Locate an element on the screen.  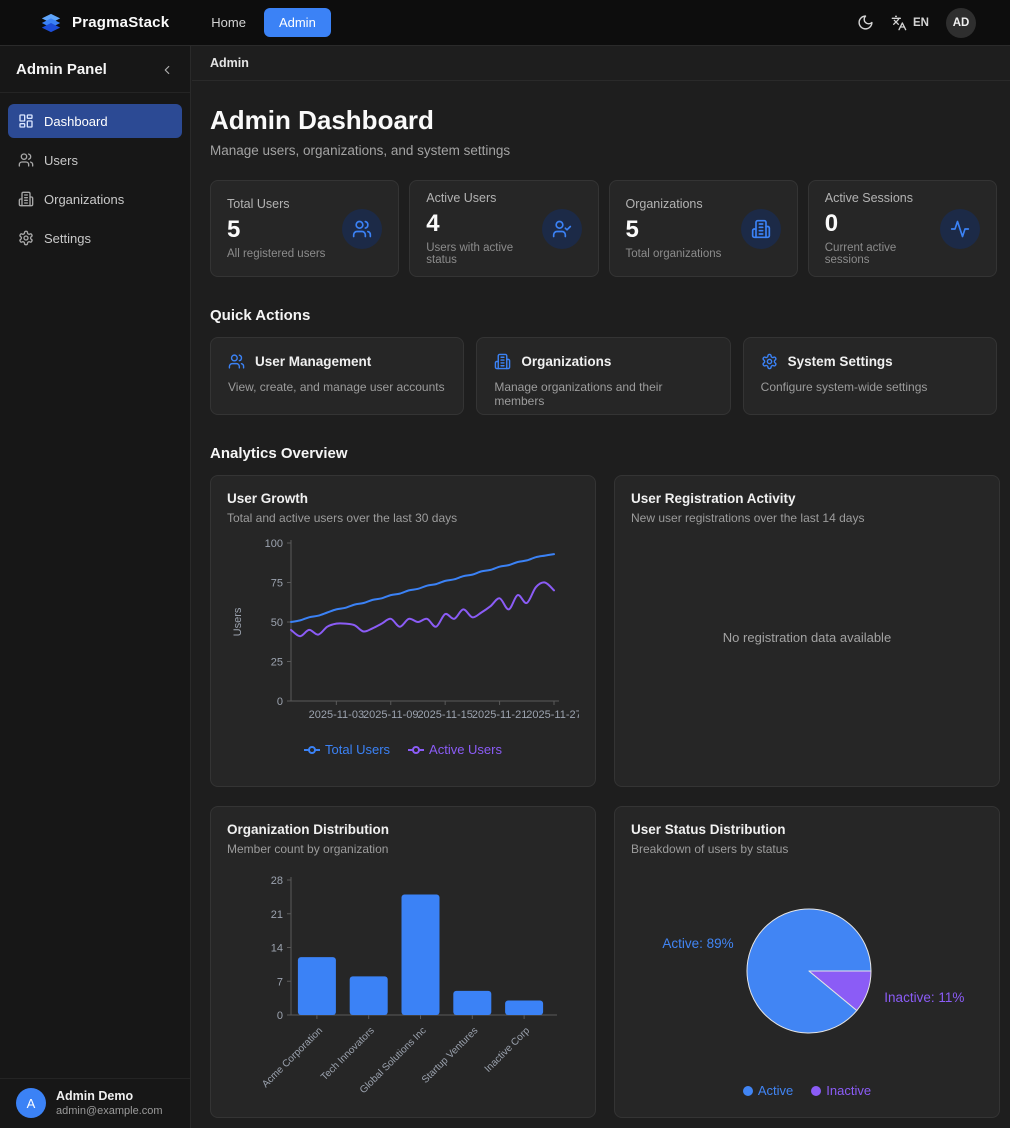
quick-action-title: System Settings is located at coordinates (840, 361).